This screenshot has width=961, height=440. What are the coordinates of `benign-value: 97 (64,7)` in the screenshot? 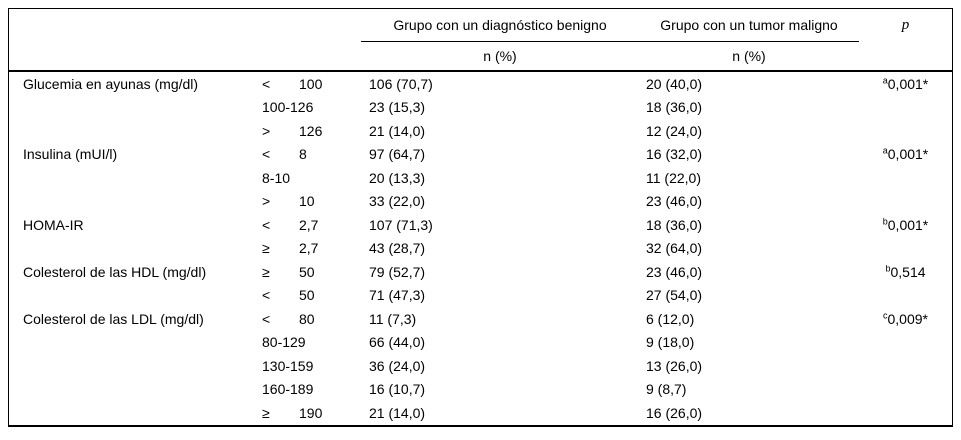 It's located at (397, 154).